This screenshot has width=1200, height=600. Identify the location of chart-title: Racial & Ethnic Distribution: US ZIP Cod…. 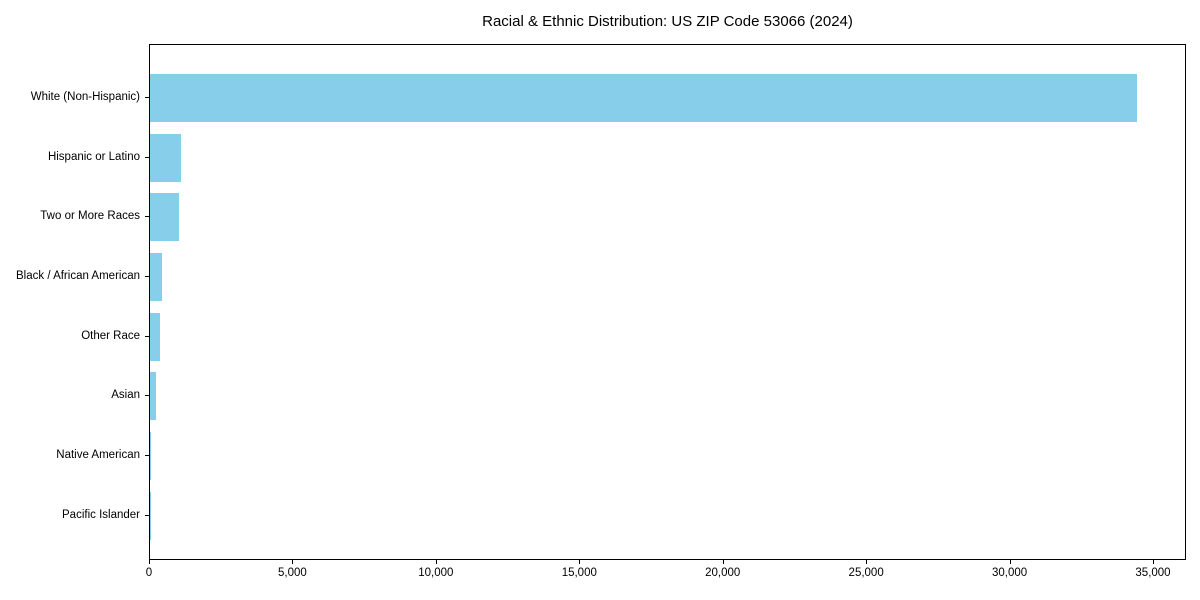
(667, 21).